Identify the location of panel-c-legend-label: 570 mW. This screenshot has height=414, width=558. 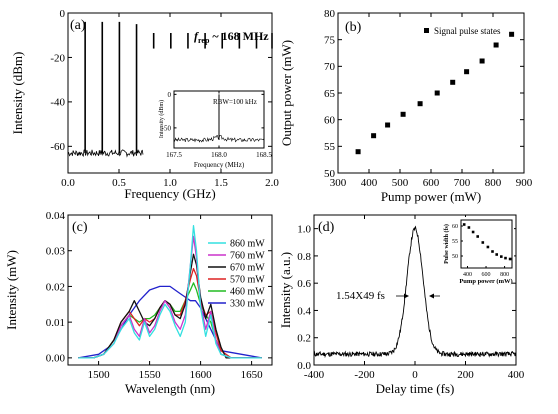
(247, 280).